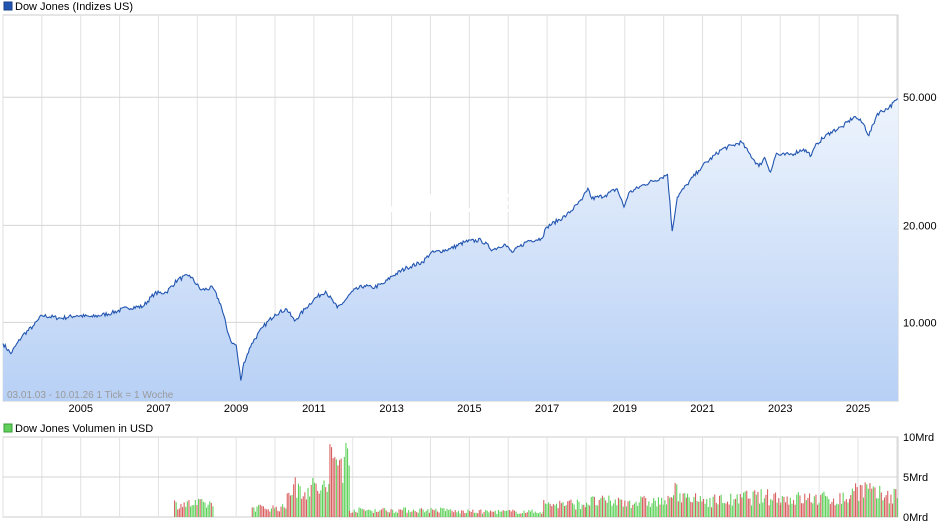 The image size is (940, 526). I want to click on x-tick-label: 2015, so click(469, 409).